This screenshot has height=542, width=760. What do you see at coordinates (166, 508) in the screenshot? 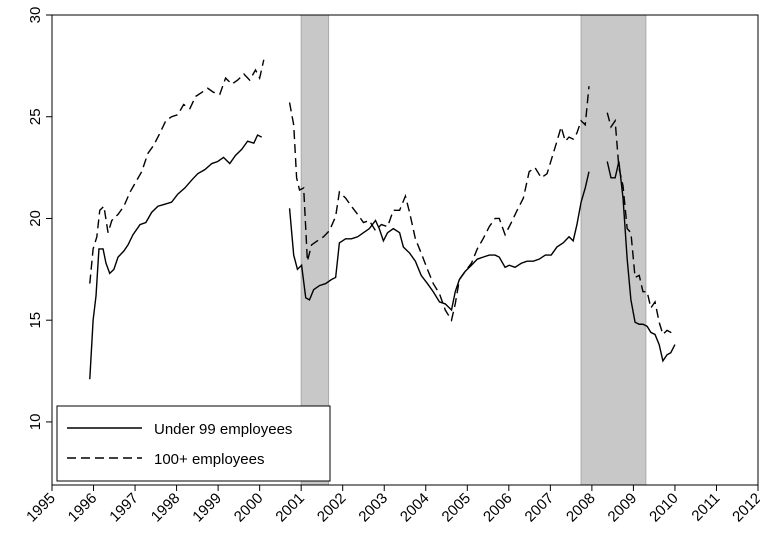
I see `x-tick-label: 1998` at bounding box center [166, 508].